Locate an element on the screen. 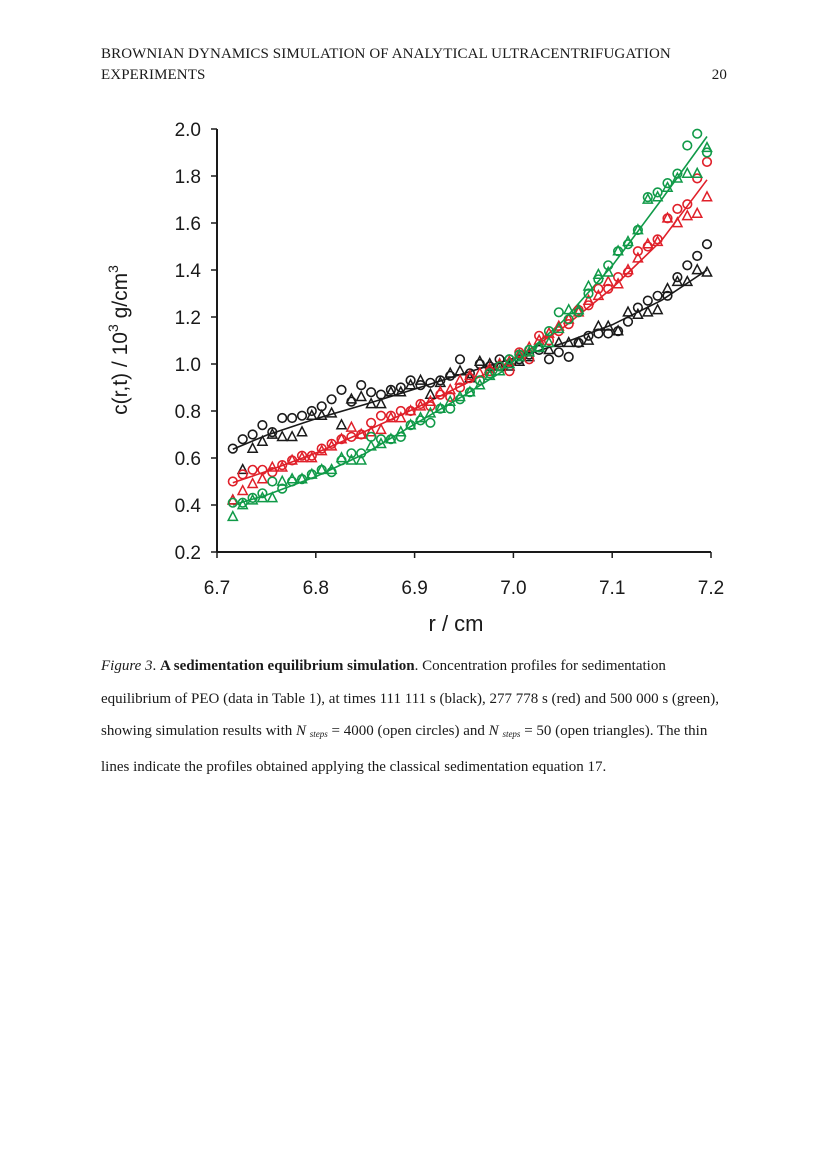  series-black-circles is located at coordinates (470, 346).